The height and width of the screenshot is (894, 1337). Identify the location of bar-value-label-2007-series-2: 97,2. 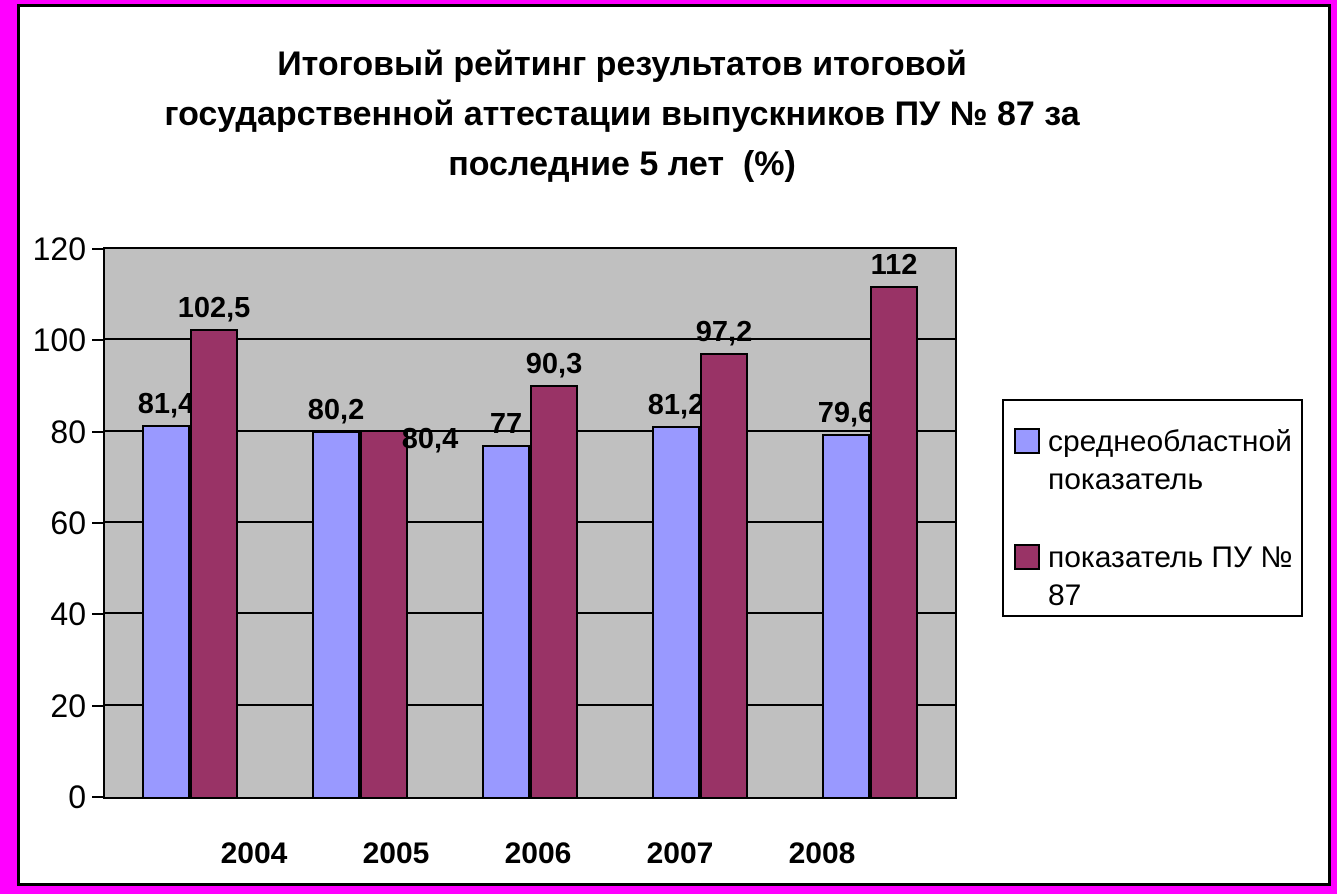
(724, 332).